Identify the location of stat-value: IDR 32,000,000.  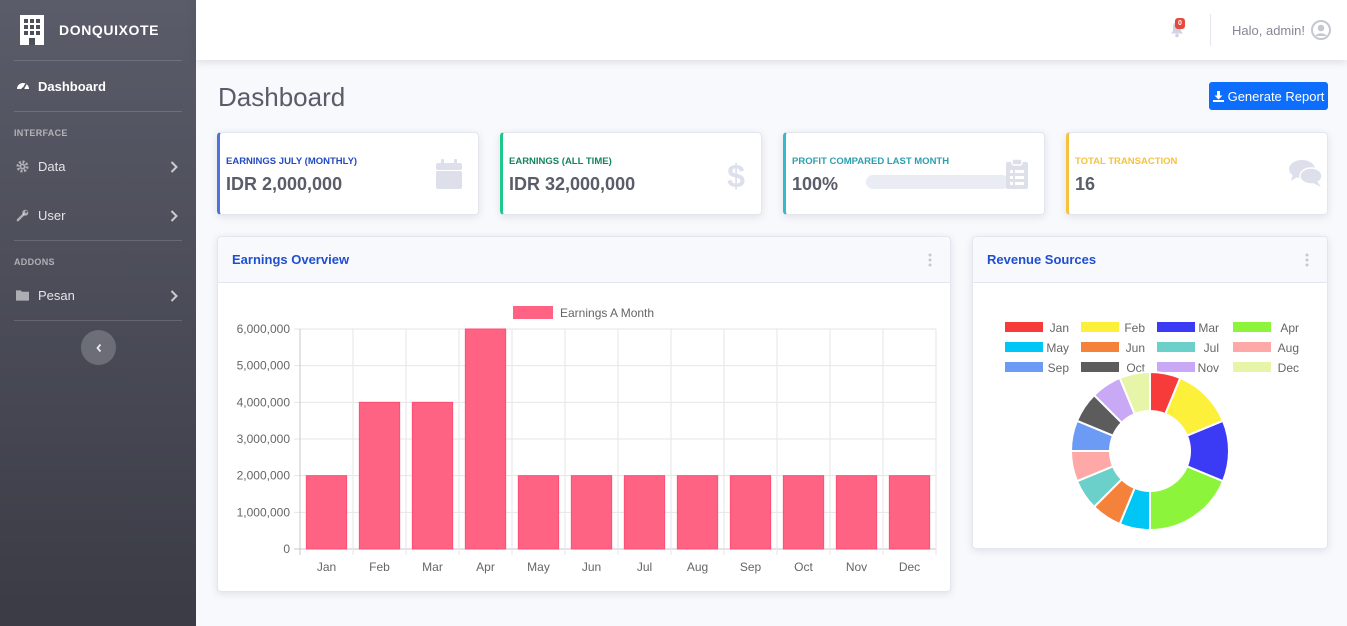
(572, 184).